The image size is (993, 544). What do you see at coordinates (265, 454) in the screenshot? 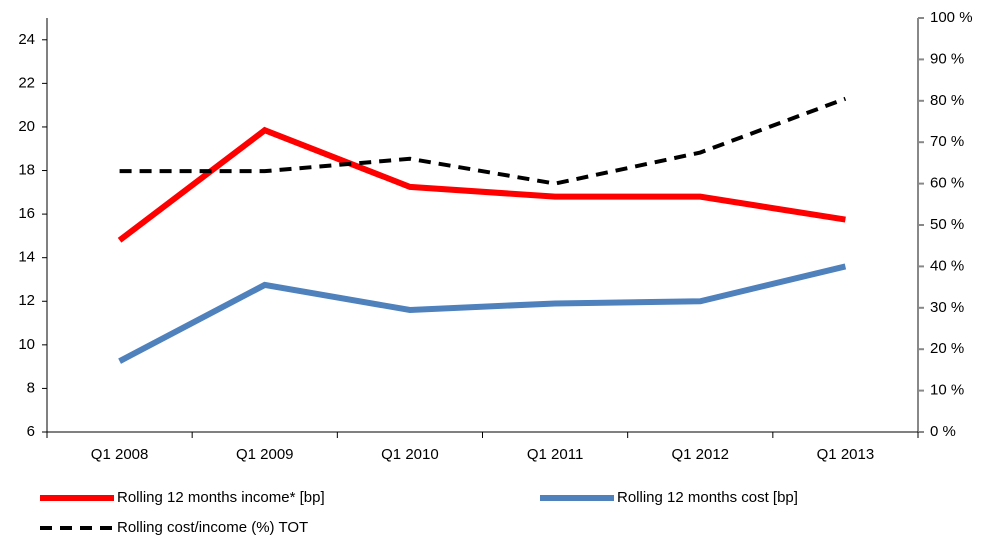
I see `x-tick-label: Q1 2009` at bounding box center [265, 454].